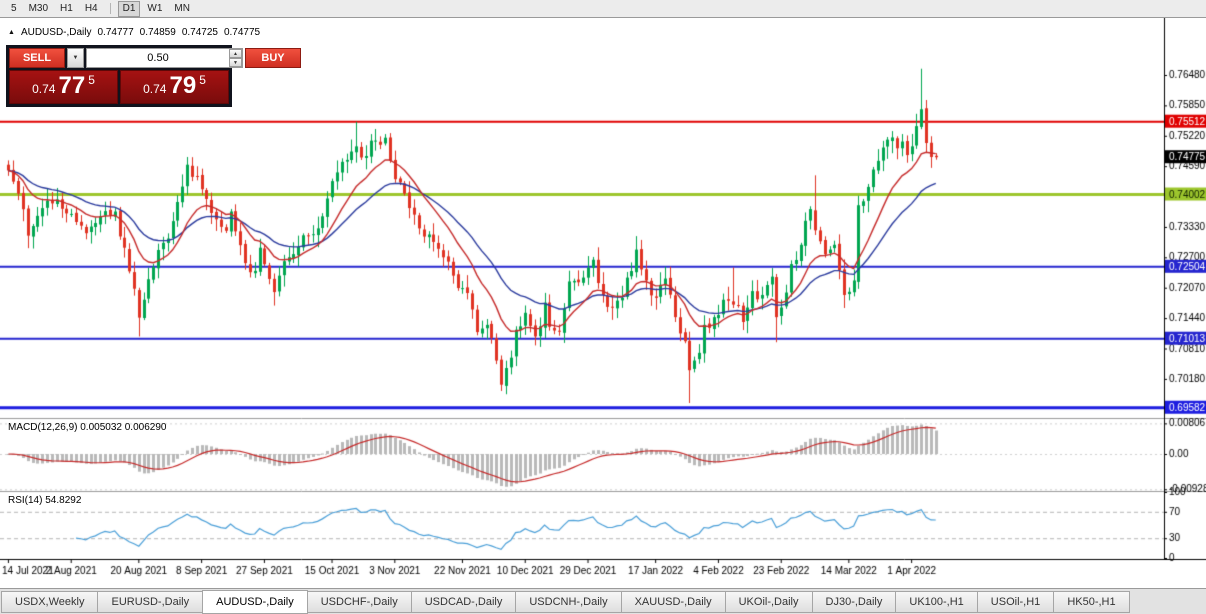  I want to click on buy-price-button: 0.74 79 5, so click(174, 87).